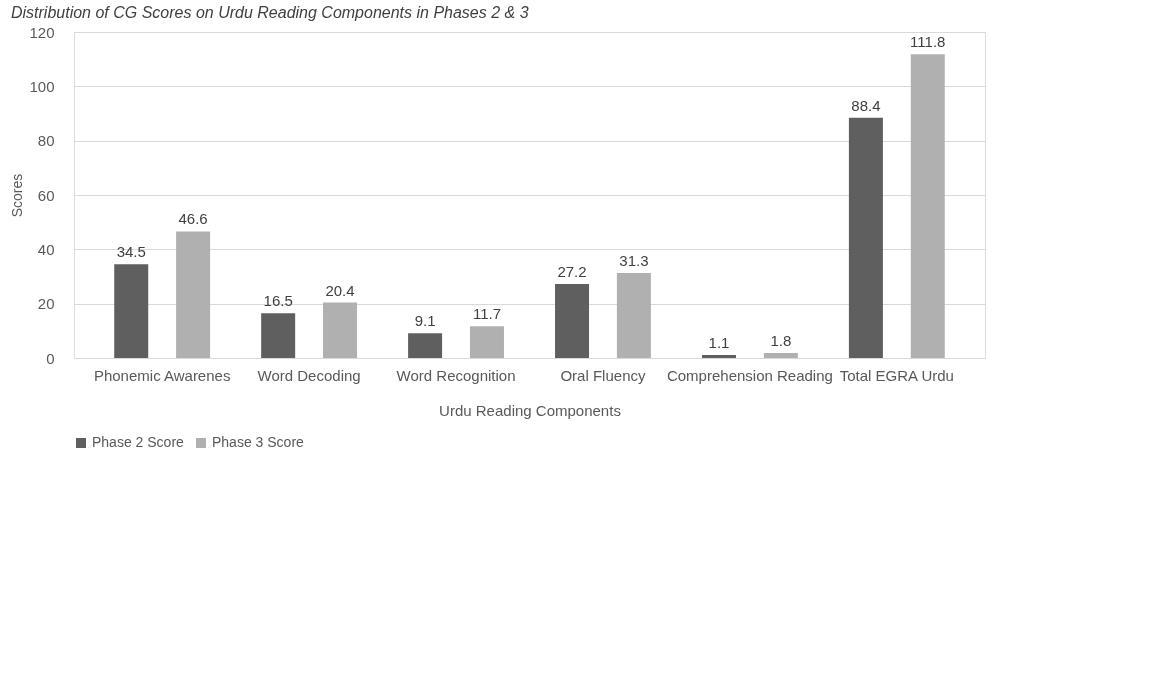 The height and width of the screenshot is (695, 1171). I want to click on data-label: 34.5, so click(131, 252).